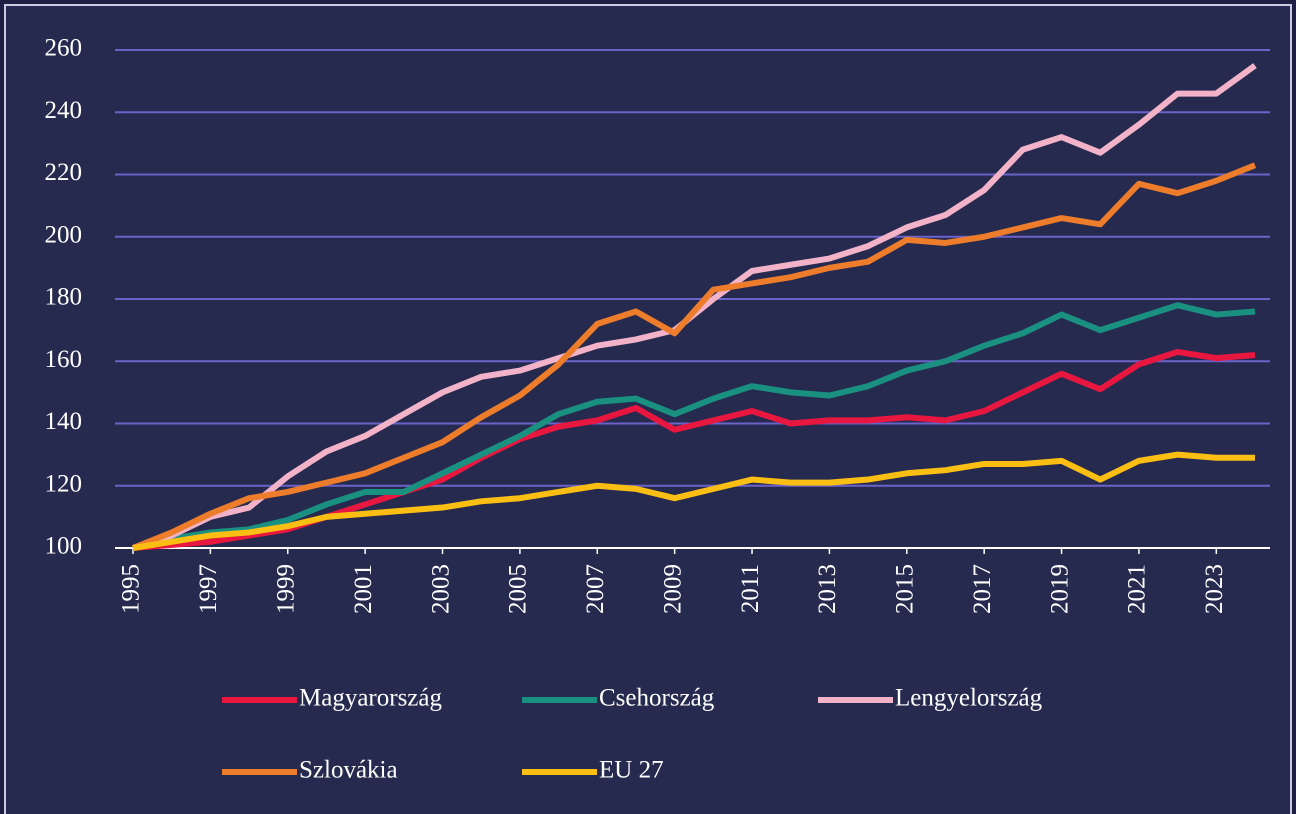 This screenshot has height=814, width=1296. Describe the element at coordinates (827, 589) in the screenshot. I see `x-tick-label: 2013` at that location.